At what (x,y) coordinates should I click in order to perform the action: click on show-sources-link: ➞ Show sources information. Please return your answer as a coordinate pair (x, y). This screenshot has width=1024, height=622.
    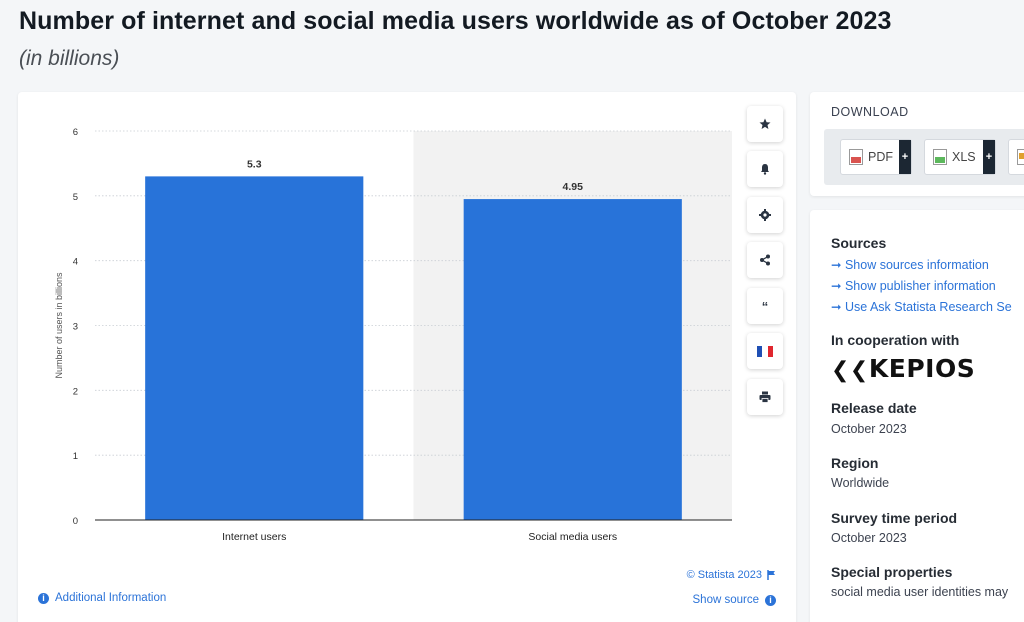
    Looking at the image, I should click on (910, 265).